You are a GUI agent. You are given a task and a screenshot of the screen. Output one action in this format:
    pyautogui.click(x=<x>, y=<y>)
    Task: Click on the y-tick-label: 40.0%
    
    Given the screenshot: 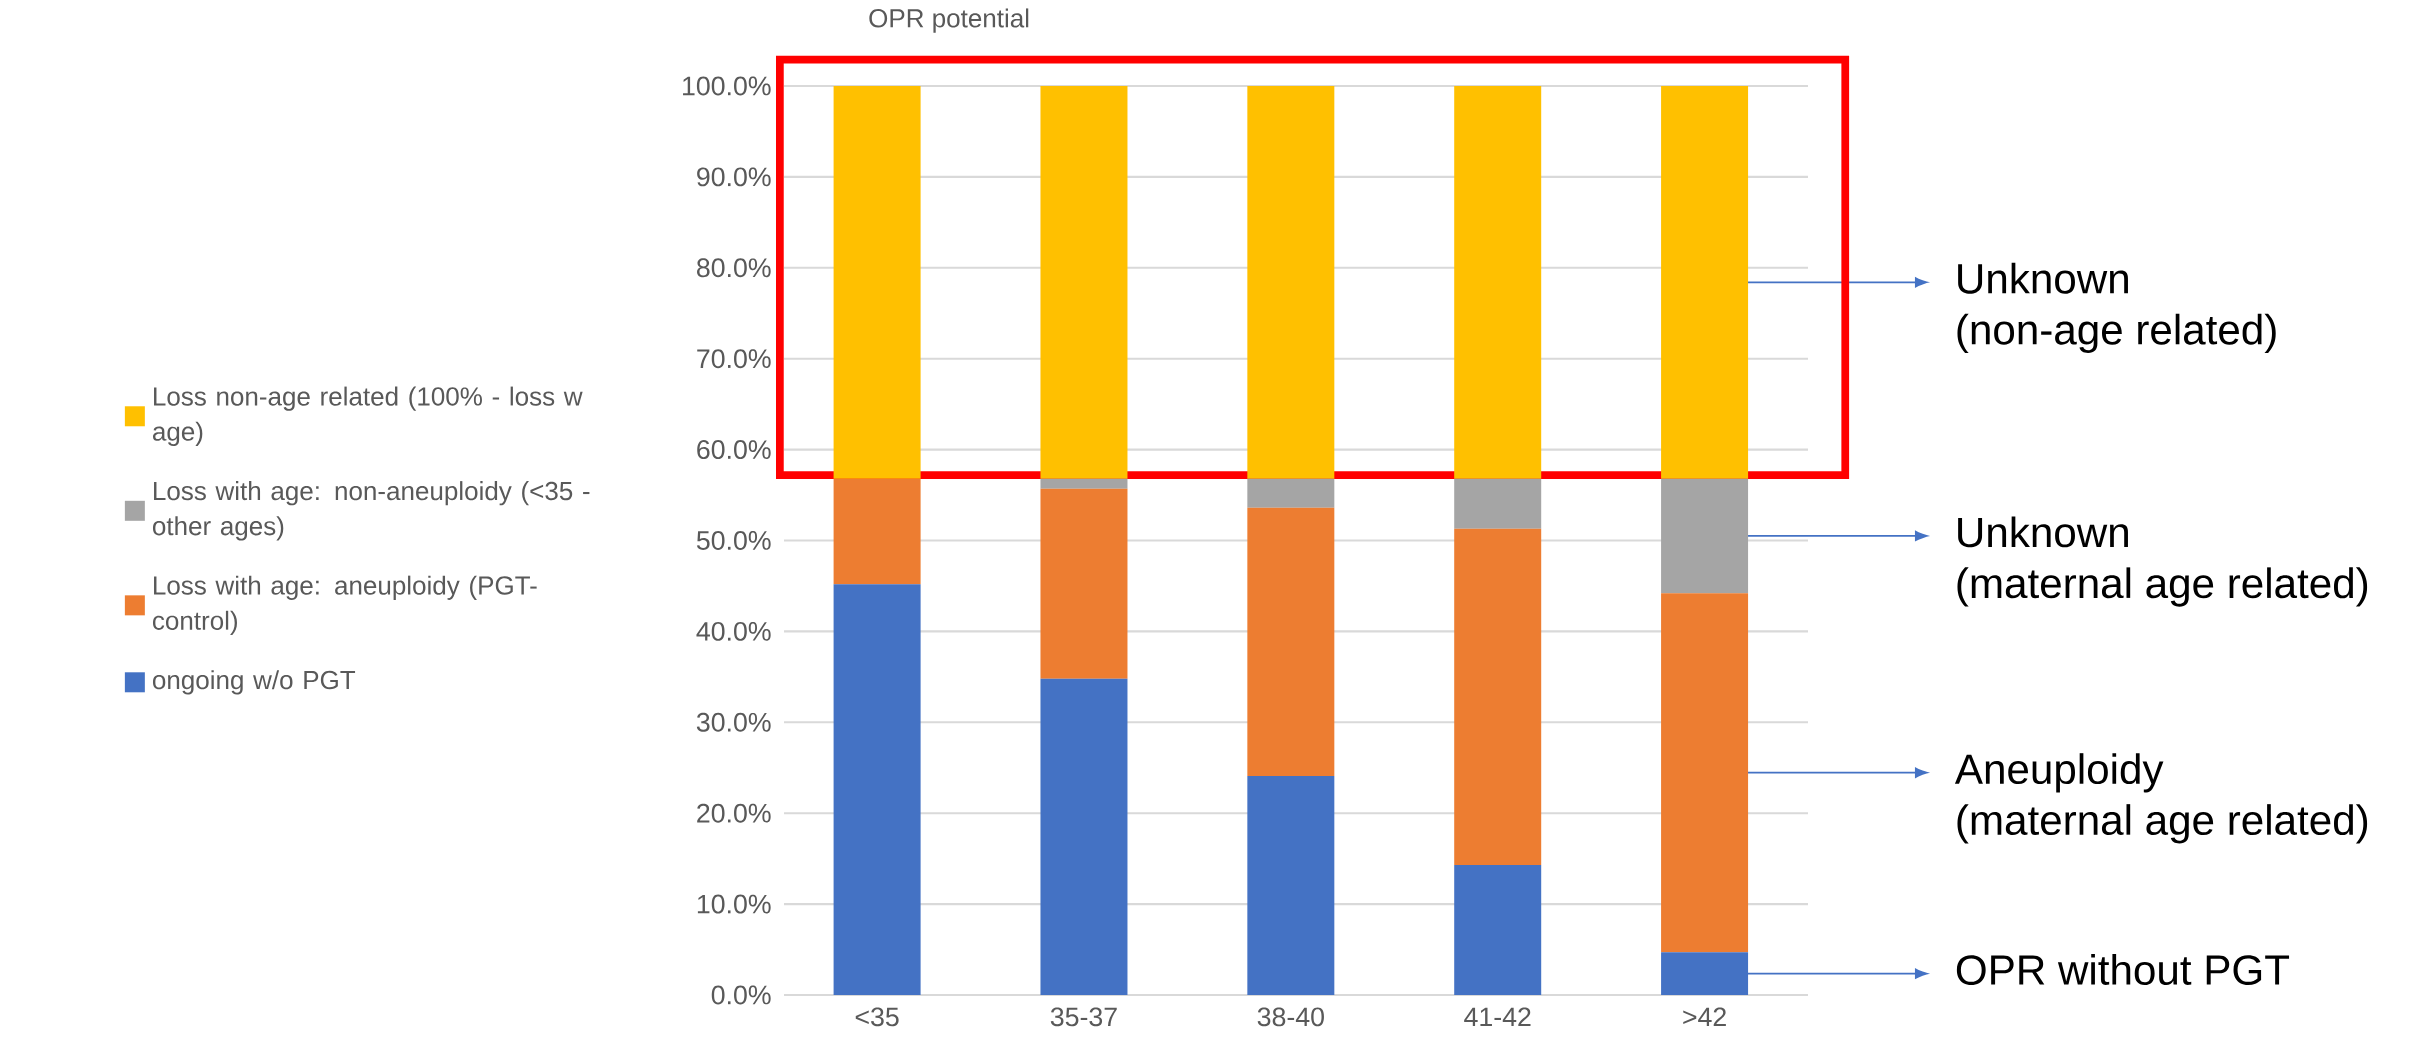 What is the action you would take?
    pyautogui.click(x=733, y=631)
    